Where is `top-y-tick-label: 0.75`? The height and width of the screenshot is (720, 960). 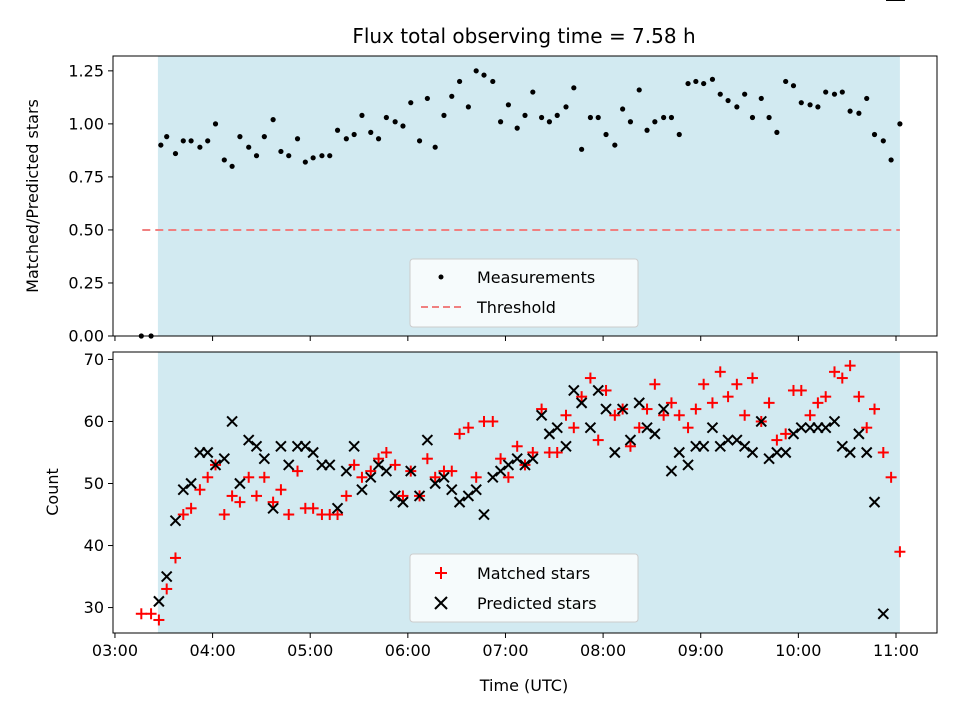 top-y-tick-label: 0.75 is located at coordinates (86, 176).